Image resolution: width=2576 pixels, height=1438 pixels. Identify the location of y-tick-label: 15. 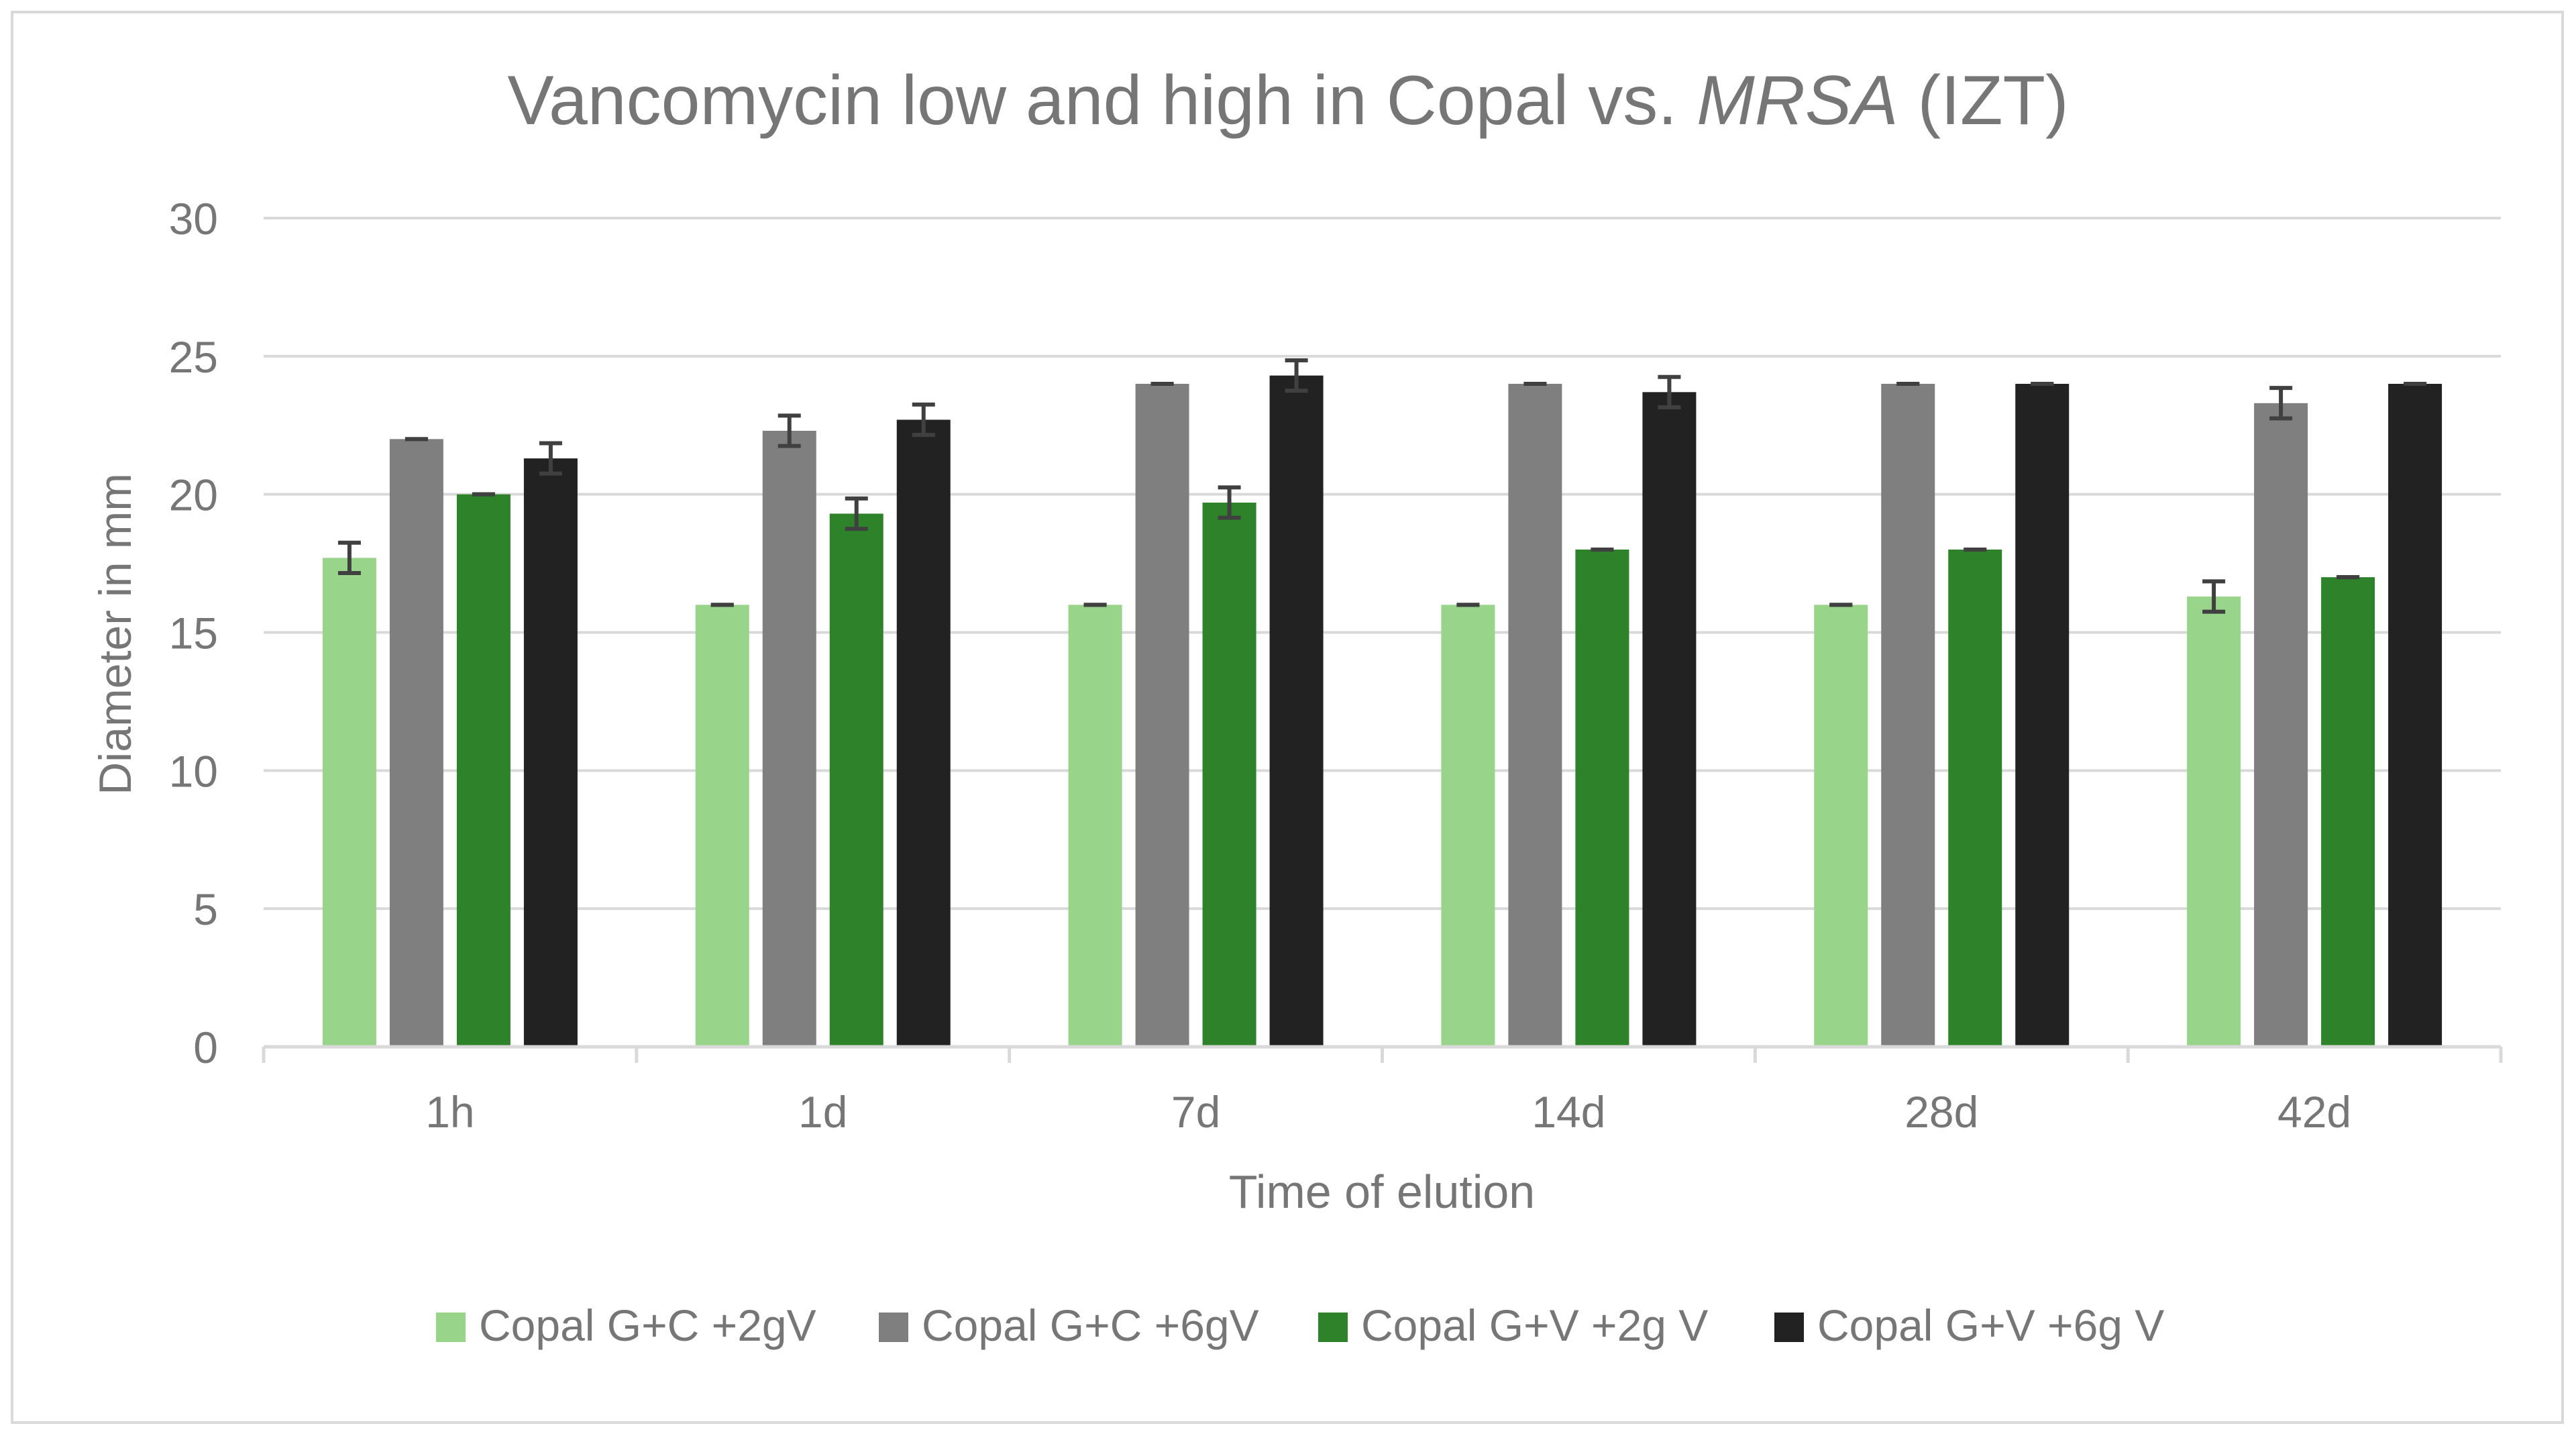
(193, 633).